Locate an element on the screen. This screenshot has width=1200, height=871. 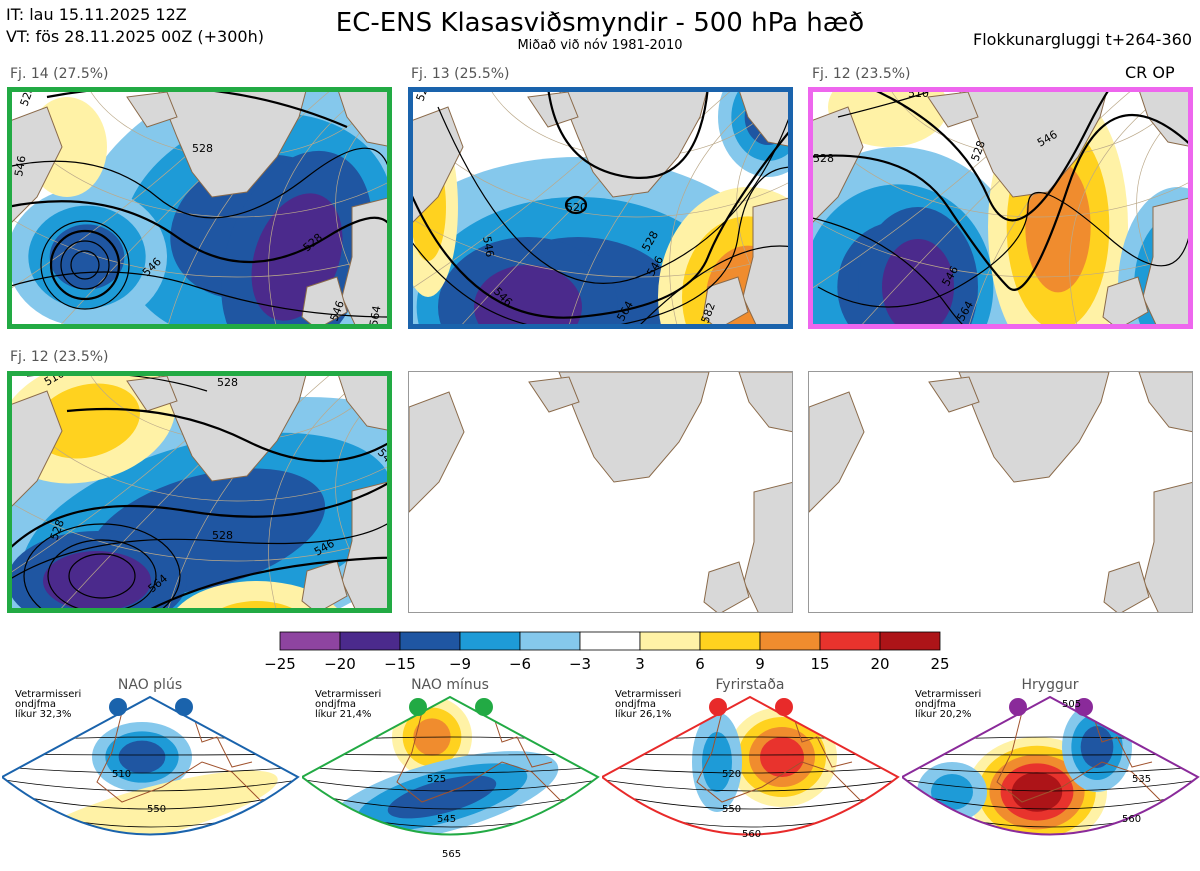
colorbar is located at coordinates (610, 641).